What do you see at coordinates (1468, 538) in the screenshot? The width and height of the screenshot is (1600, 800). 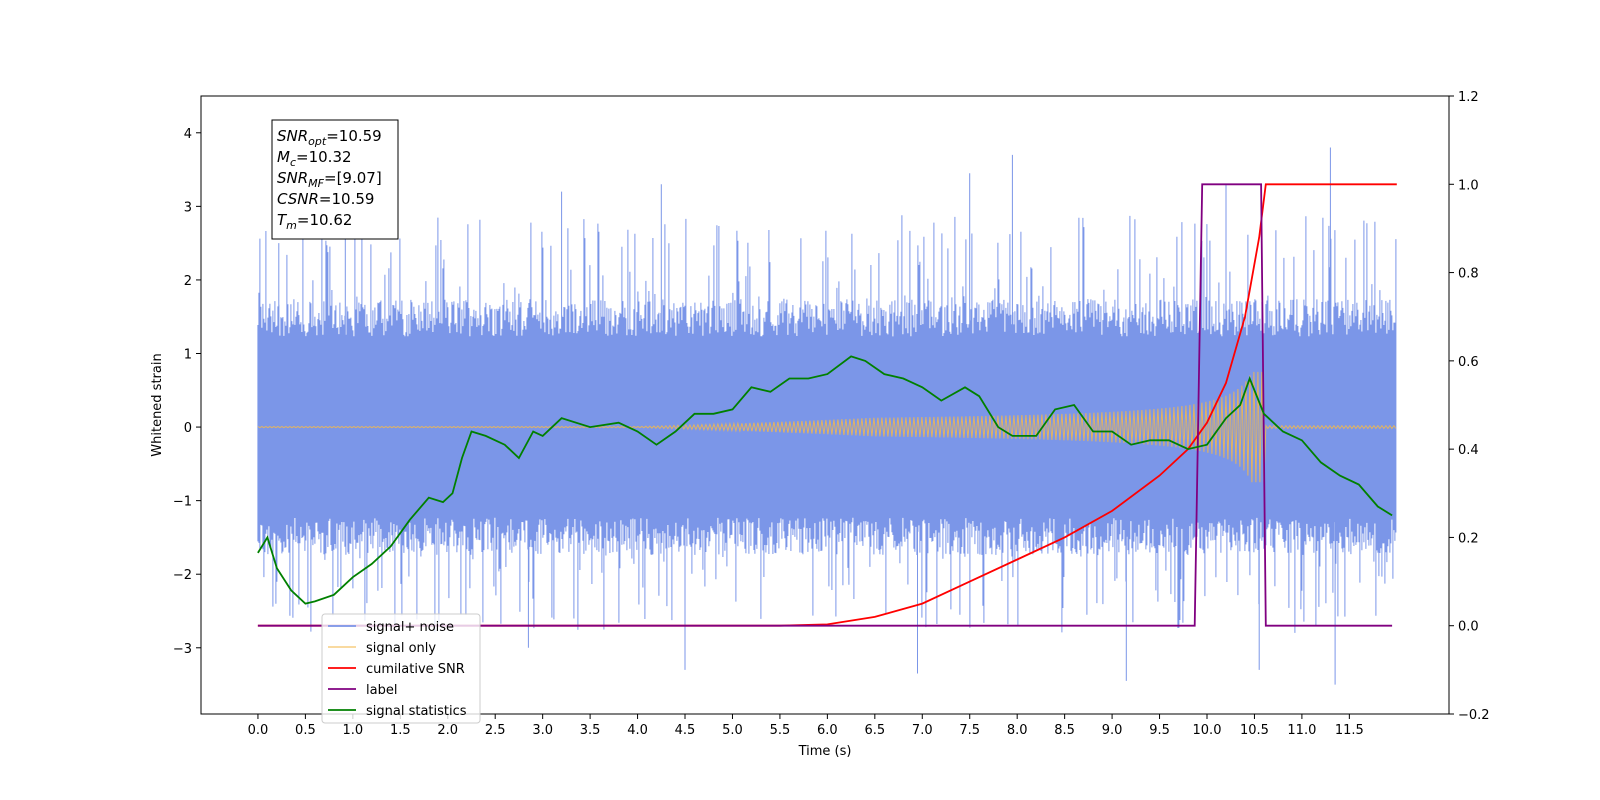 I see `y-right-tick-label: 0.2` at bounding box center [1468, 538].